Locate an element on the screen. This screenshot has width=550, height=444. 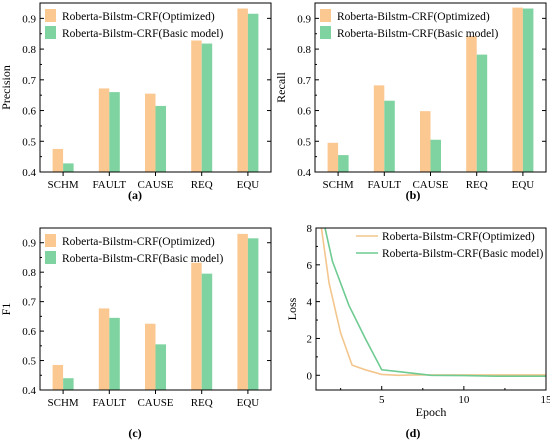
y-axis-label: F1 is located at coordinates (6, 309).